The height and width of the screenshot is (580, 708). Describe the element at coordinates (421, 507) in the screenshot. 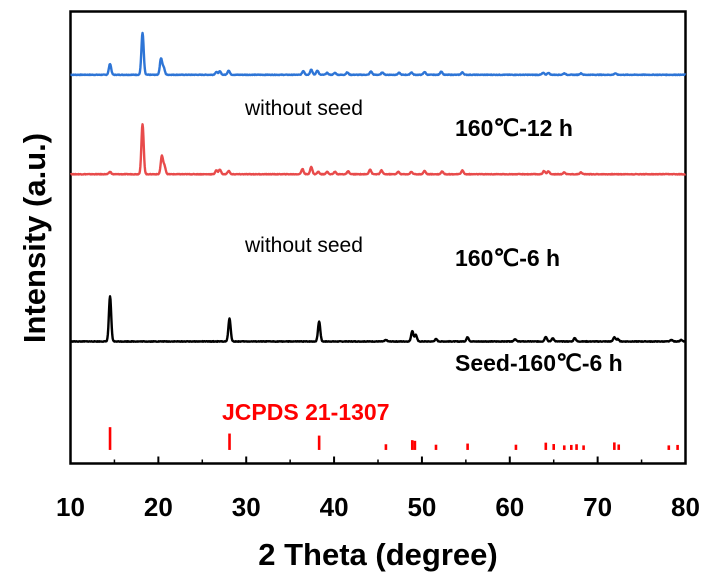

I see `x-tick-label-50: 50` at that location.